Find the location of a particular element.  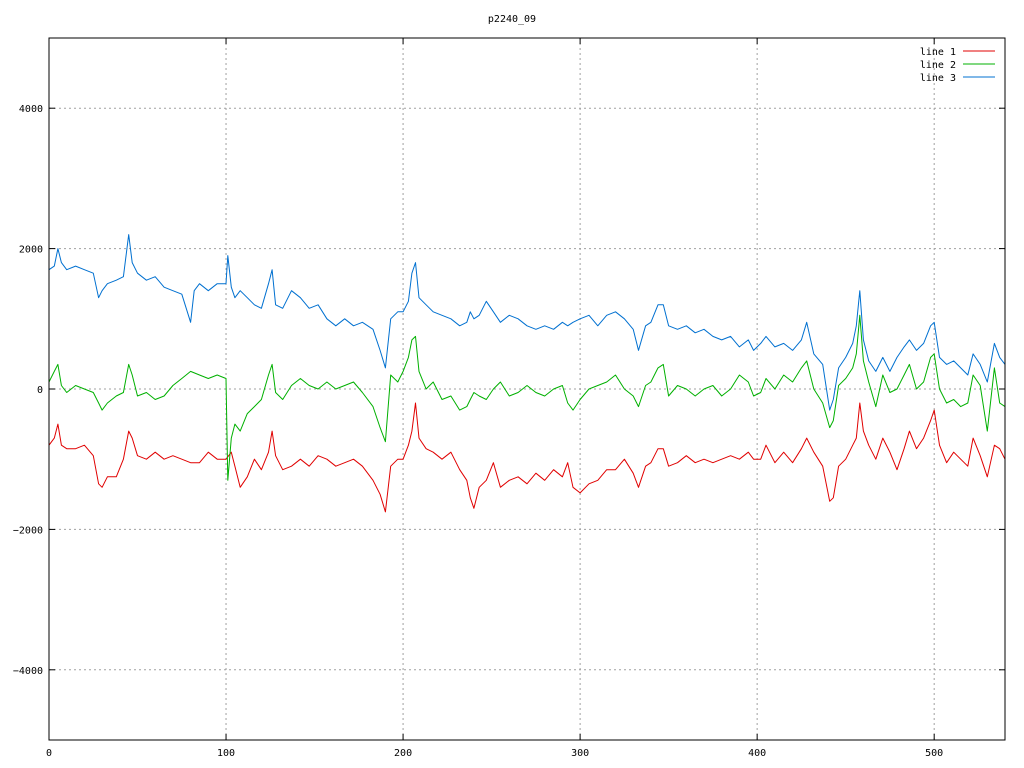

y-tick-label: 0 is located at coordinates (40, 390).